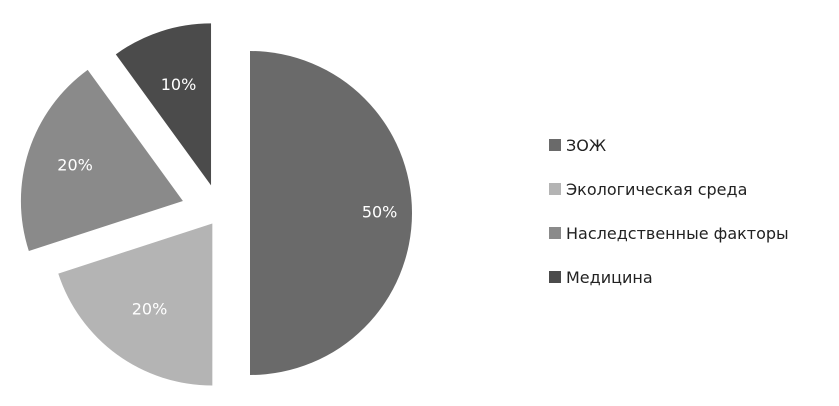  I want to click on legend-item: Наследственные факторы, so click(669, 233).